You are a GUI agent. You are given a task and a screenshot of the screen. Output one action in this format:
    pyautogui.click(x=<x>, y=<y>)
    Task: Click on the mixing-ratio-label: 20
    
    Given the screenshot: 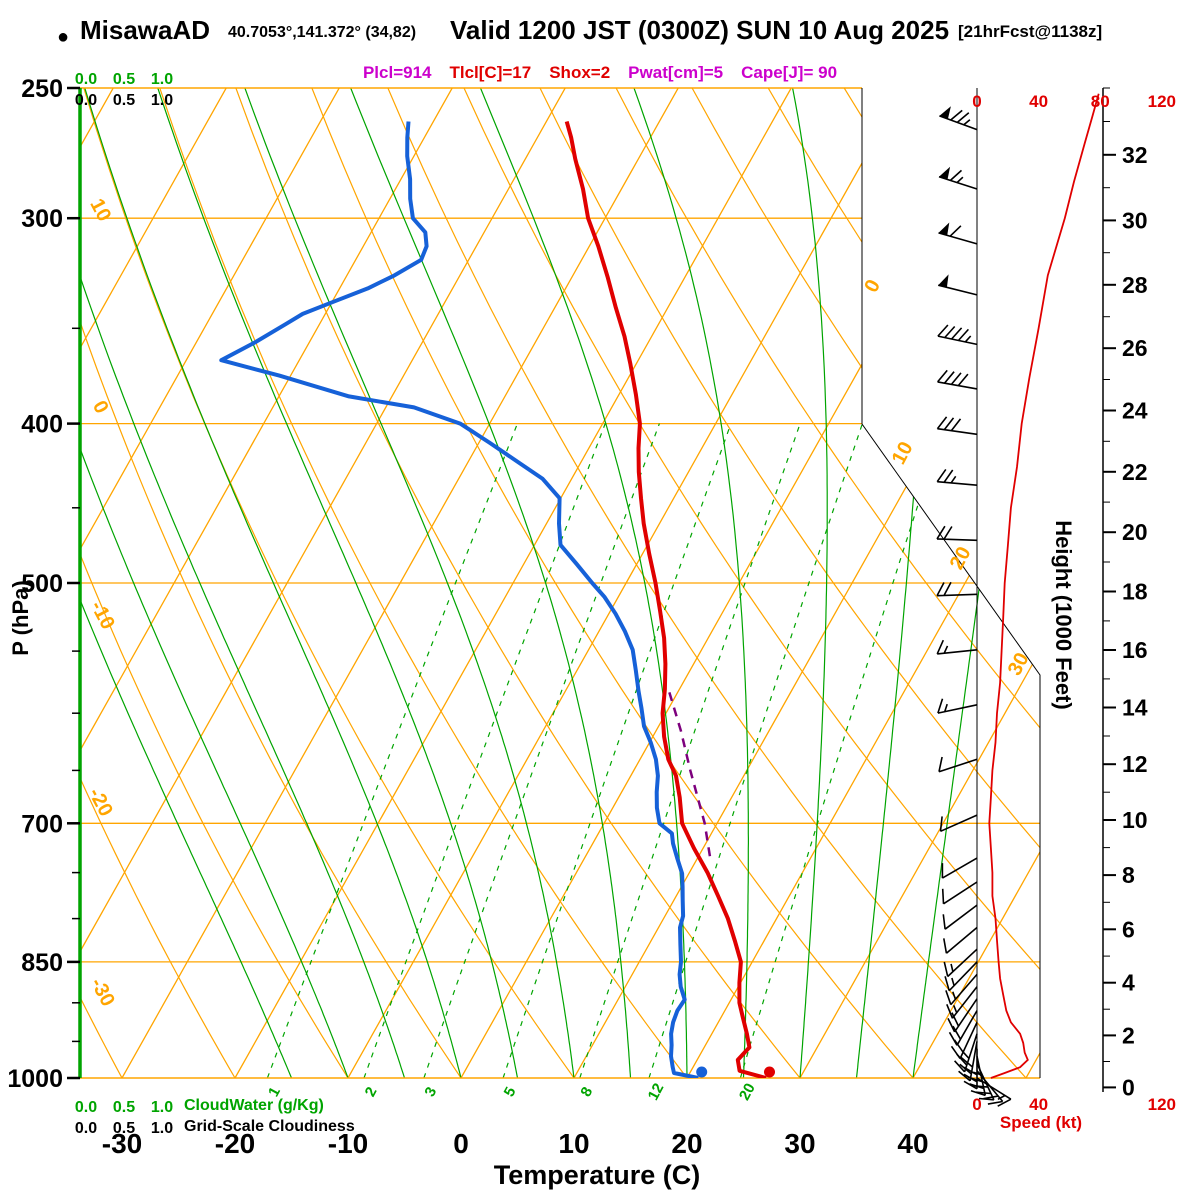 What is the action you would take?
    pyautogui.click(x=747, y=1092)
    